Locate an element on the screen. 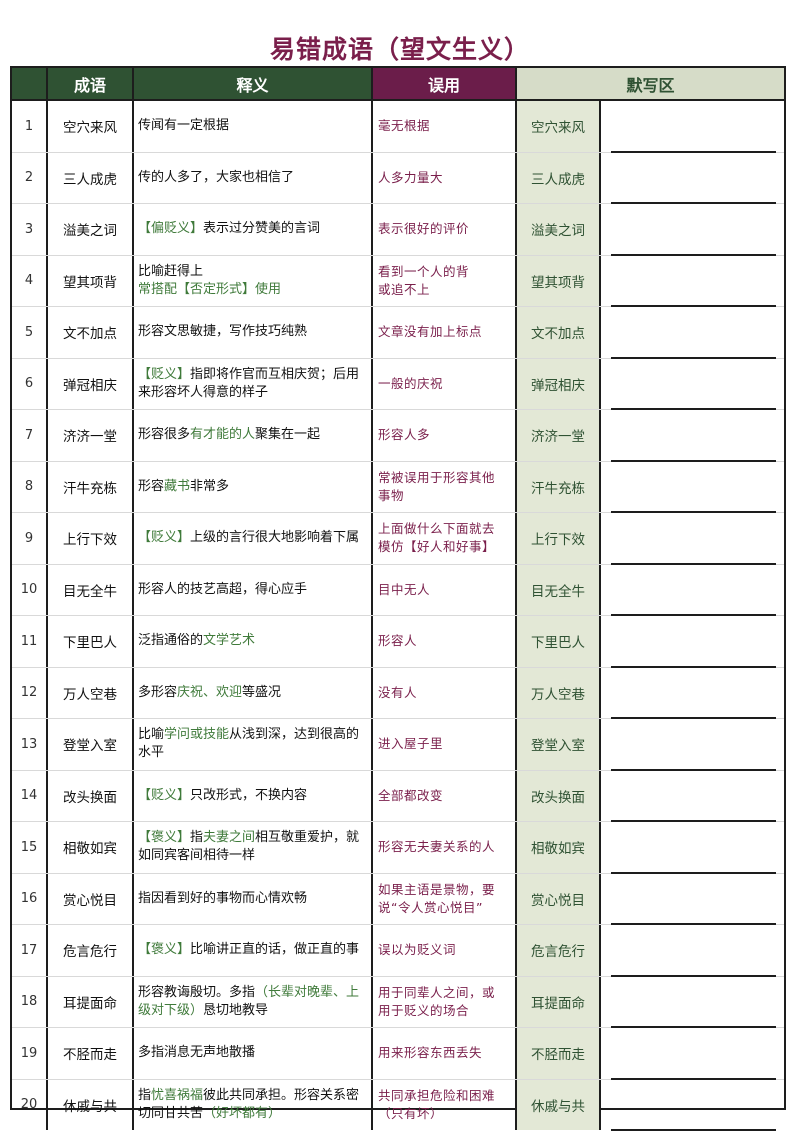 Image resolution: width=800 pixels, height=1132 pixels. misuse-cell: 文章没有加上标点 is located at coordinates (443, 332).